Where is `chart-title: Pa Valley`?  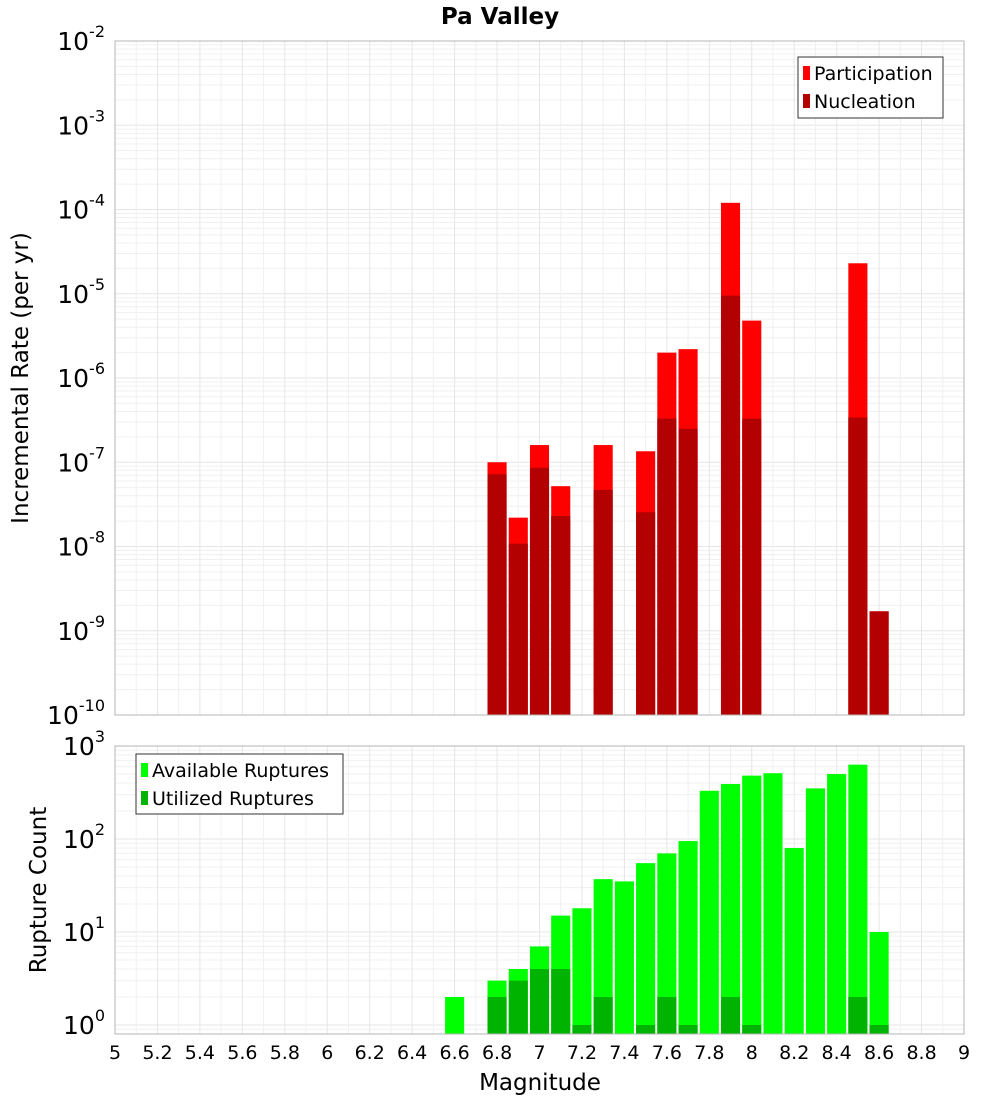 chart-title: Pa Valley is located at coordinates (500, 17).